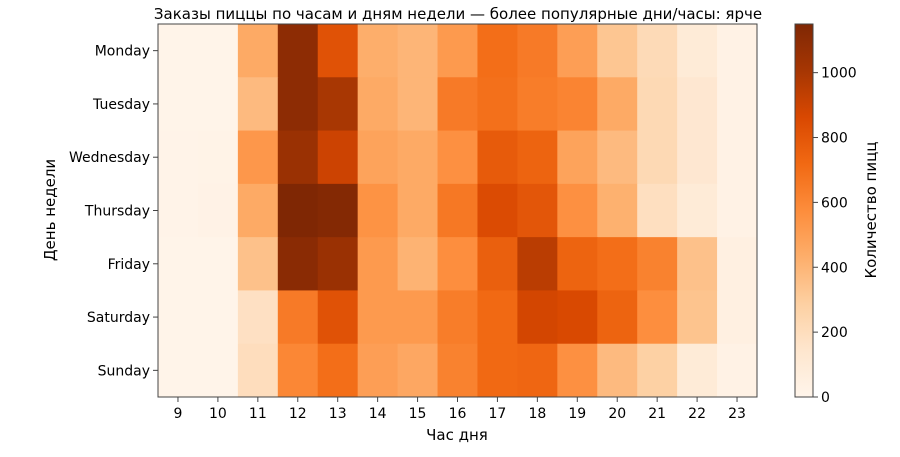  Describe the element at coordinates (124, 371) in the screenshot. I see `y-tick-label: Sunday` at that location.